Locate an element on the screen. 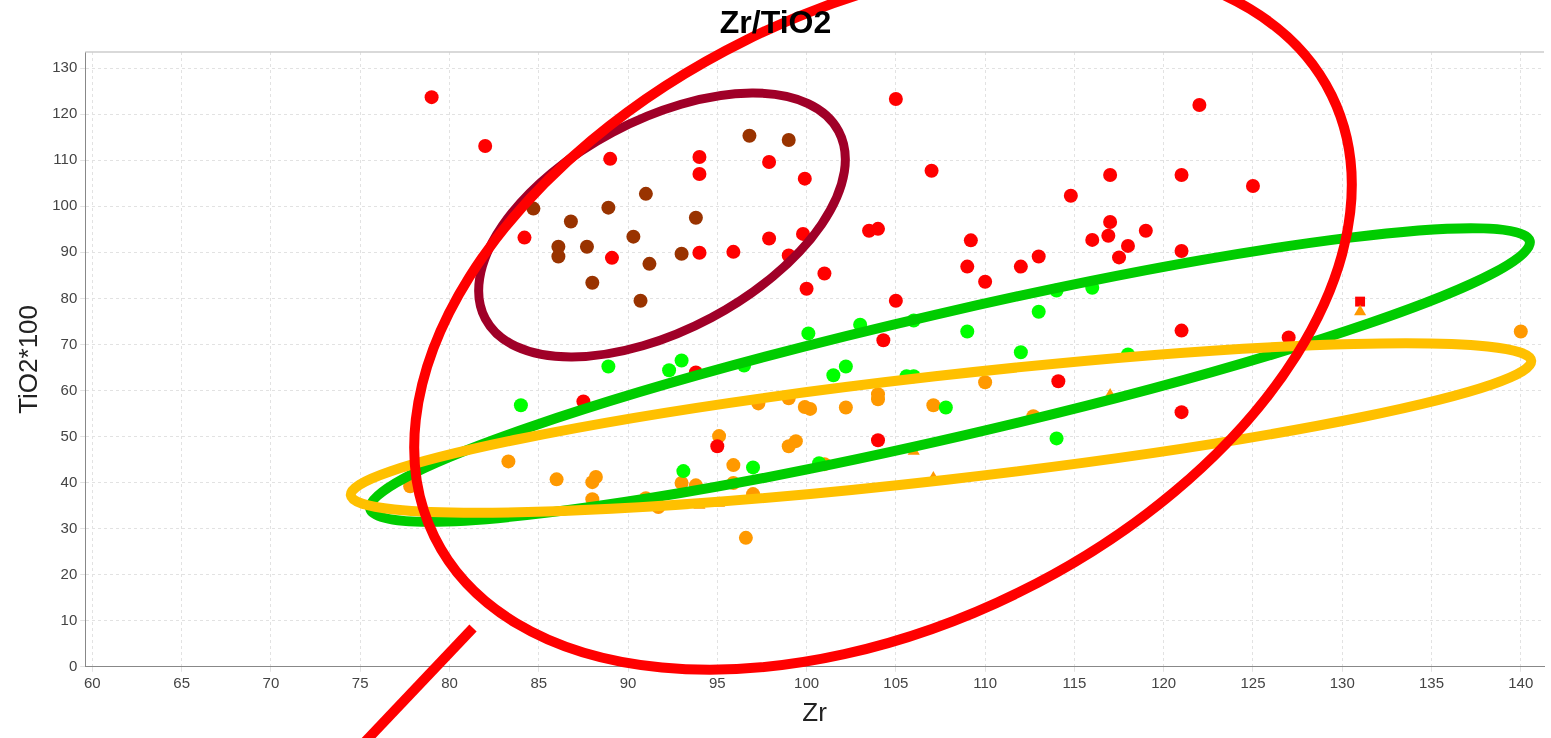 This screenshot has height=738, width=1551. x-tick-label: 95 is located at coordinates (717, 682).